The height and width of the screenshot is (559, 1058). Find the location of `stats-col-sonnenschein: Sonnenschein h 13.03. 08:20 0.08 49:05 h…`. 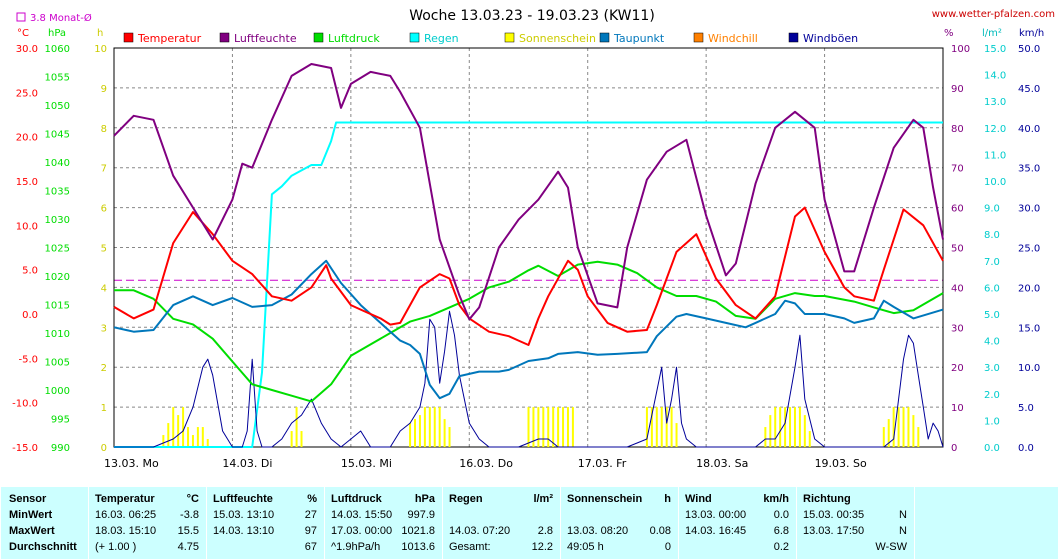

stats-col-sonnenschein: Sonnenschein h 13.03. 08:20 0.08 49:05 h… is located at coordinates (619, 523).